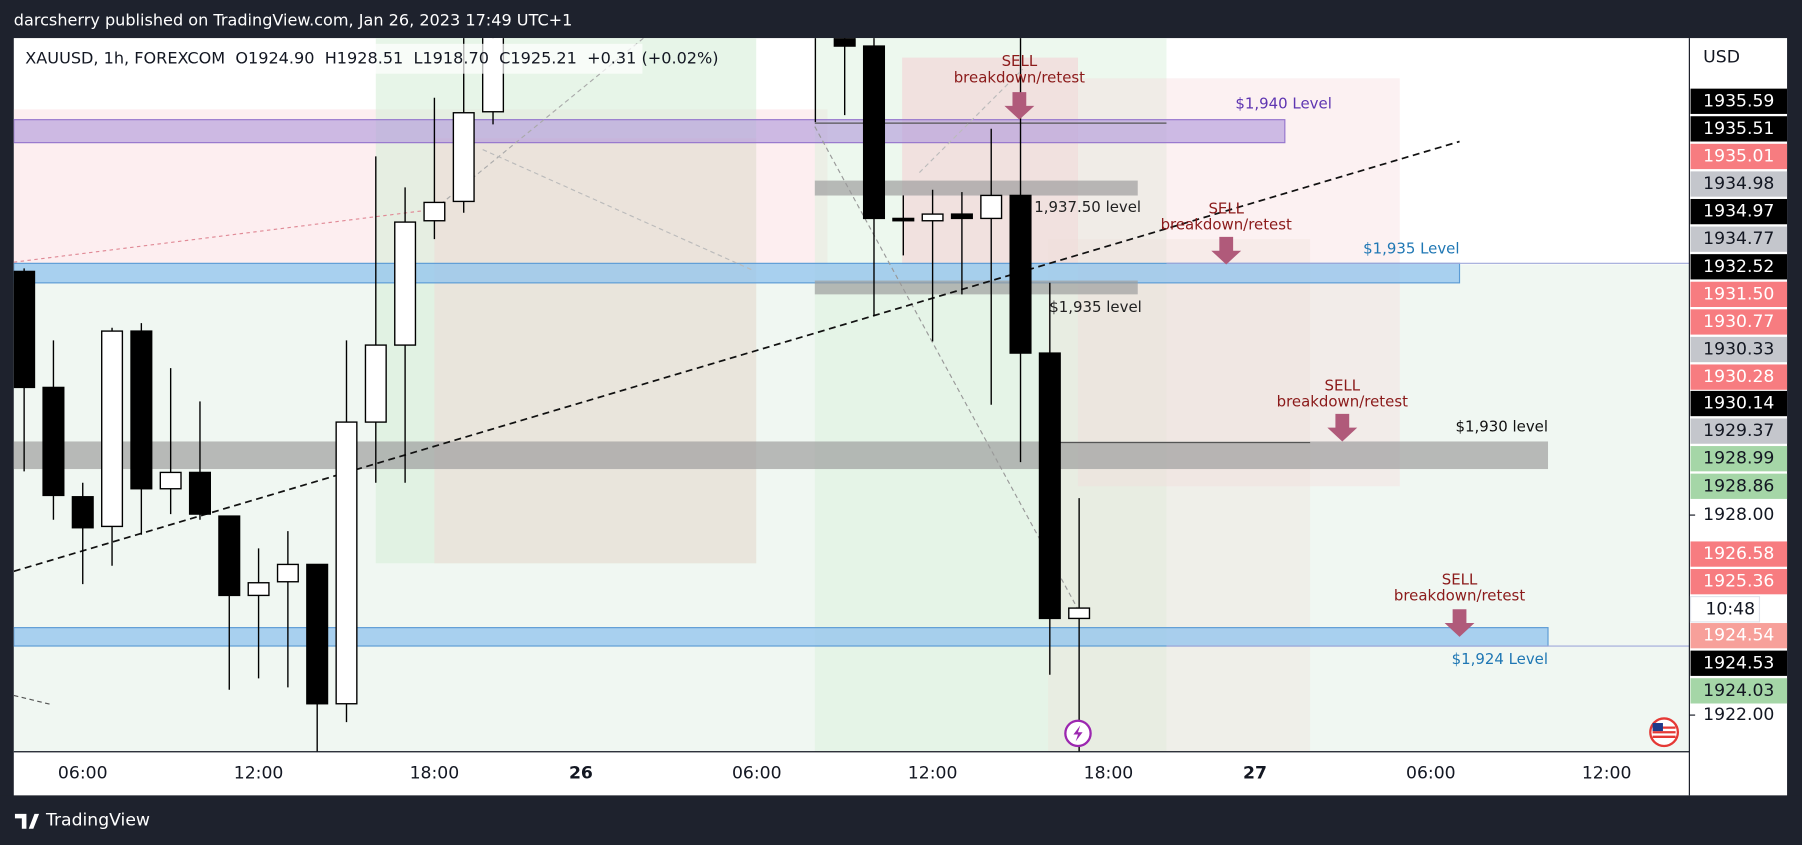 Image resolution: width=1802 pixels, height=845 pixels. I want to click on flag-icon, so click(1657, 727).